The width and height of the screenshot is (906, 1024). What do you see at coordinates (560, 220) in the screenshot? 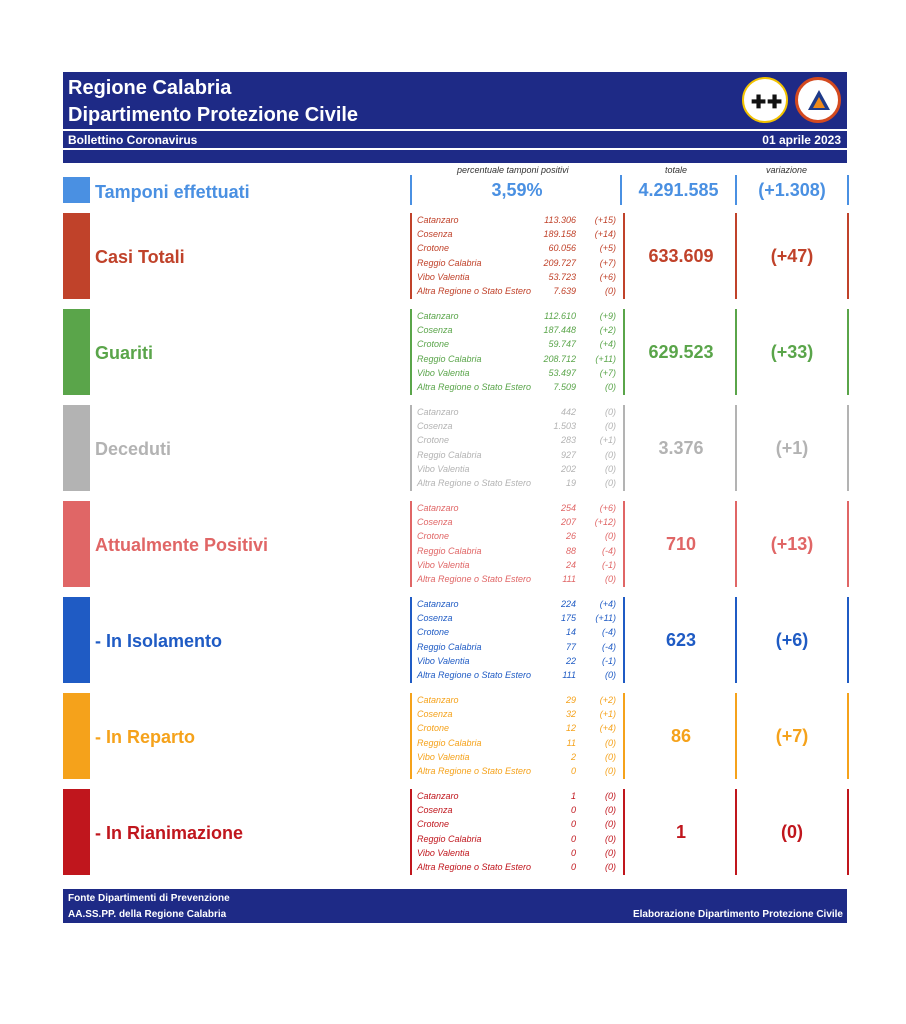
I see `province-value: 113.306` at bounding box center [560, 220].